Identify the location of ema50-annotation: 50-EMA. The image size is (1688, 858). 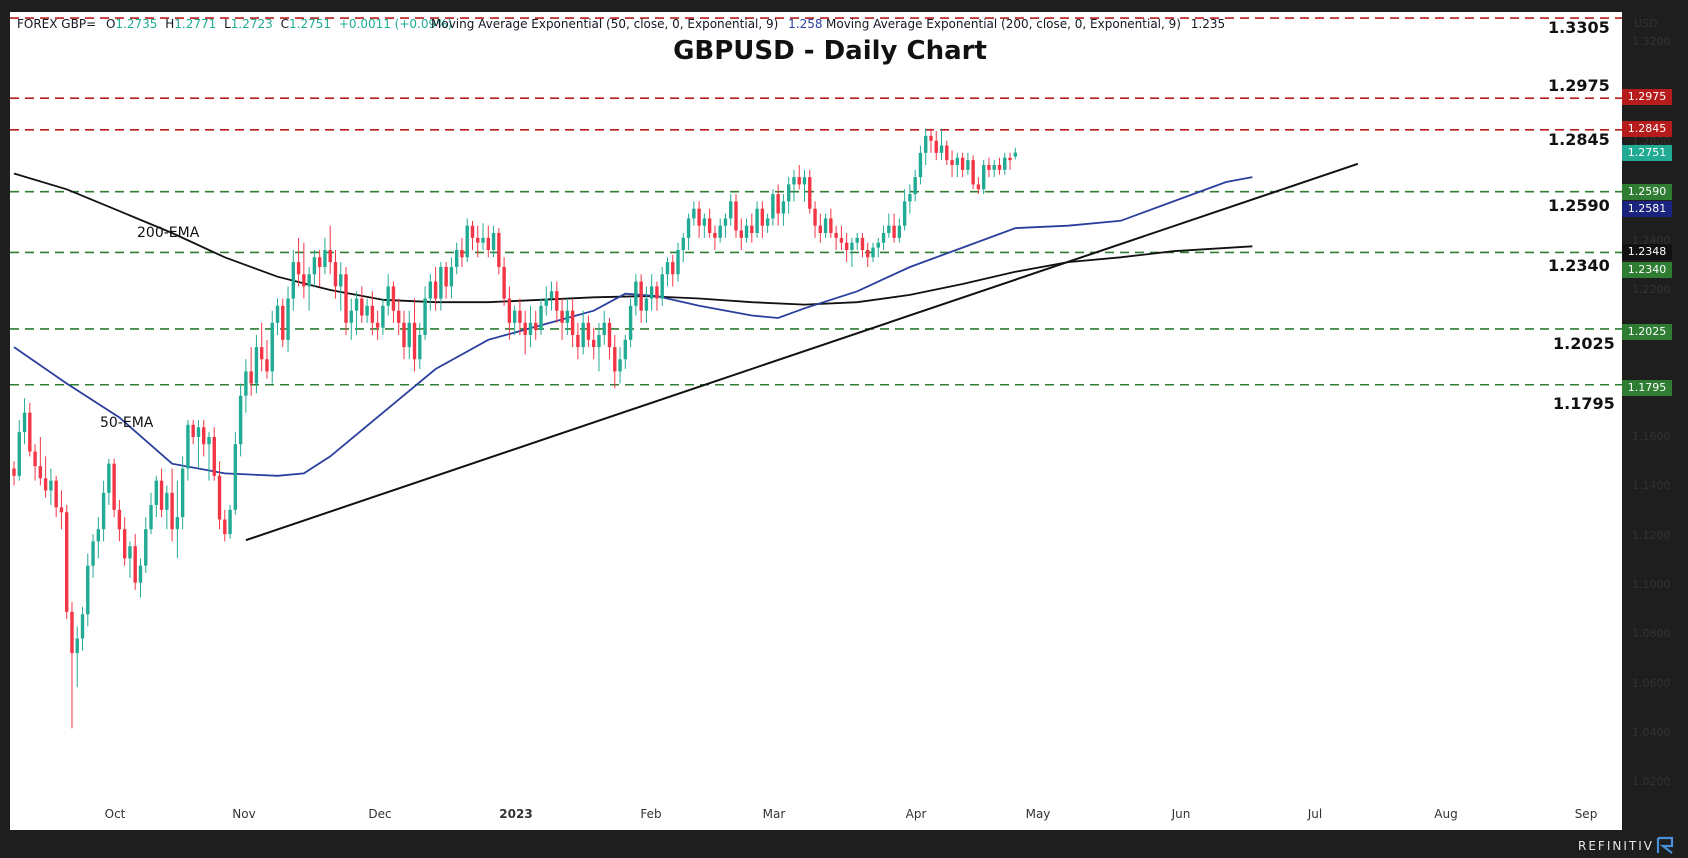
(127, 423).